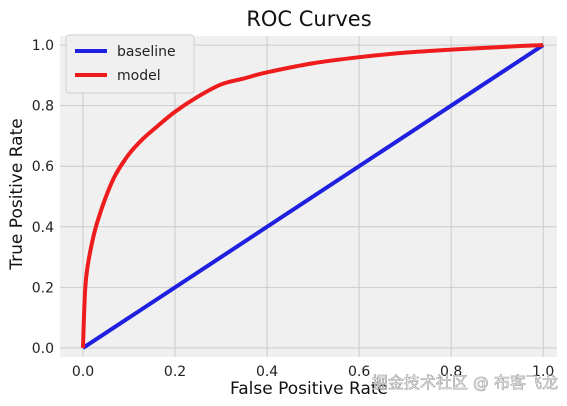  Describe the element at coordinates (43, 167) in the screenshot. I see `y-tick-label: 0.6` at that location.